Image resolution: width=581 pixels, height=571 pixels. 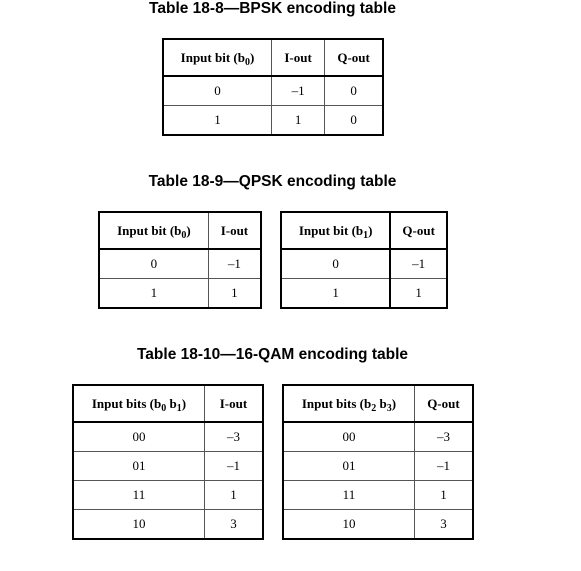 I want to click on input-bits-header: Input bits (b2 b3), so click(x=348, y=403).